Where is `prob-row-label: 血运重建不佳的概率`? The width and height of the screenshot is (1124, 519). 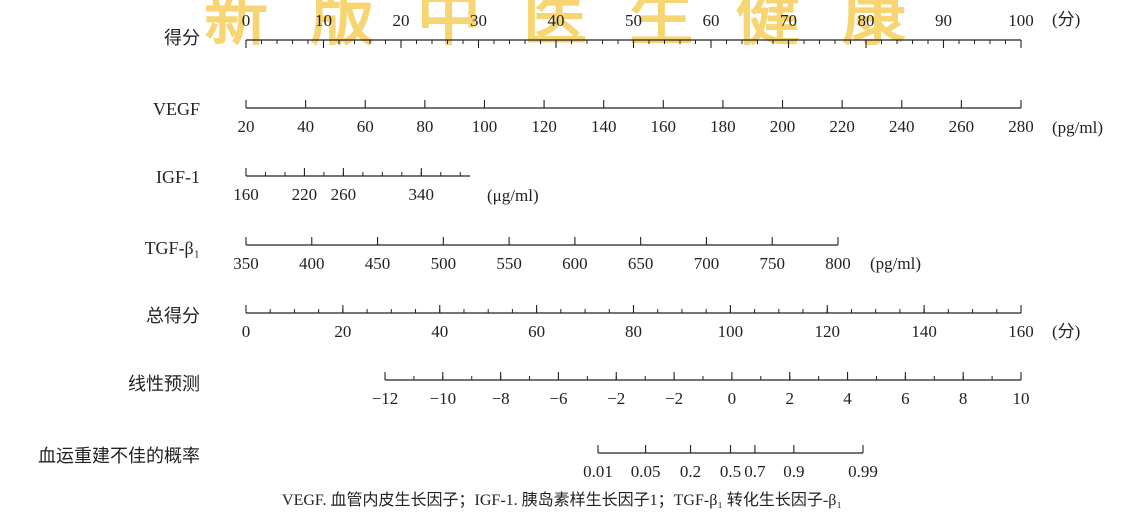 prob-row-label: 血运重建不佳的概率 is located at coordinates (119, 456).